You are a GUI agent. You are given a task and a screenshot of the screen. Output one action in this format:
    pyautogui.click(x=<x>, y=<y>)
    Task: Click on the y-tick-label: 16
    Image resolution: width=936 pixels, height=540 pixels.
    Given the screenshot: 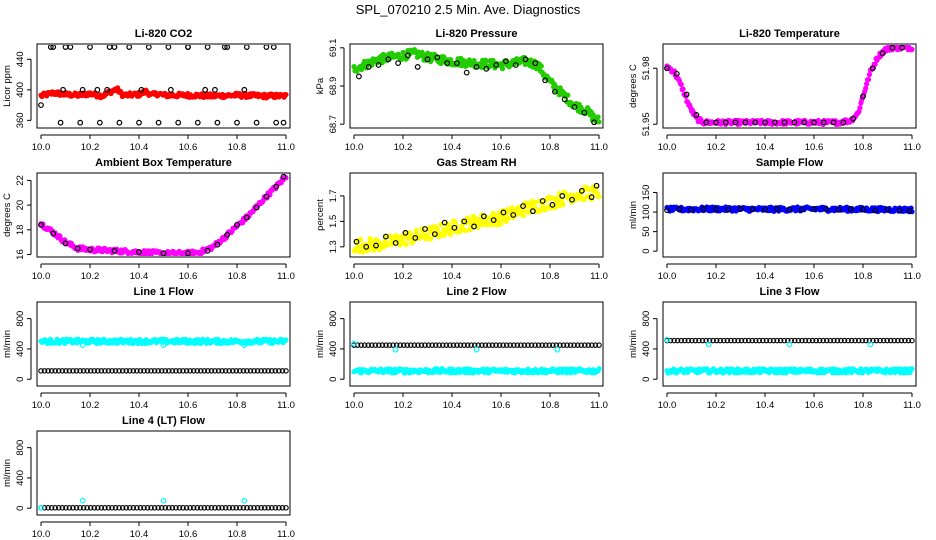 What is the action you would take?
    pyautogui.click(x=20, y=254)
    